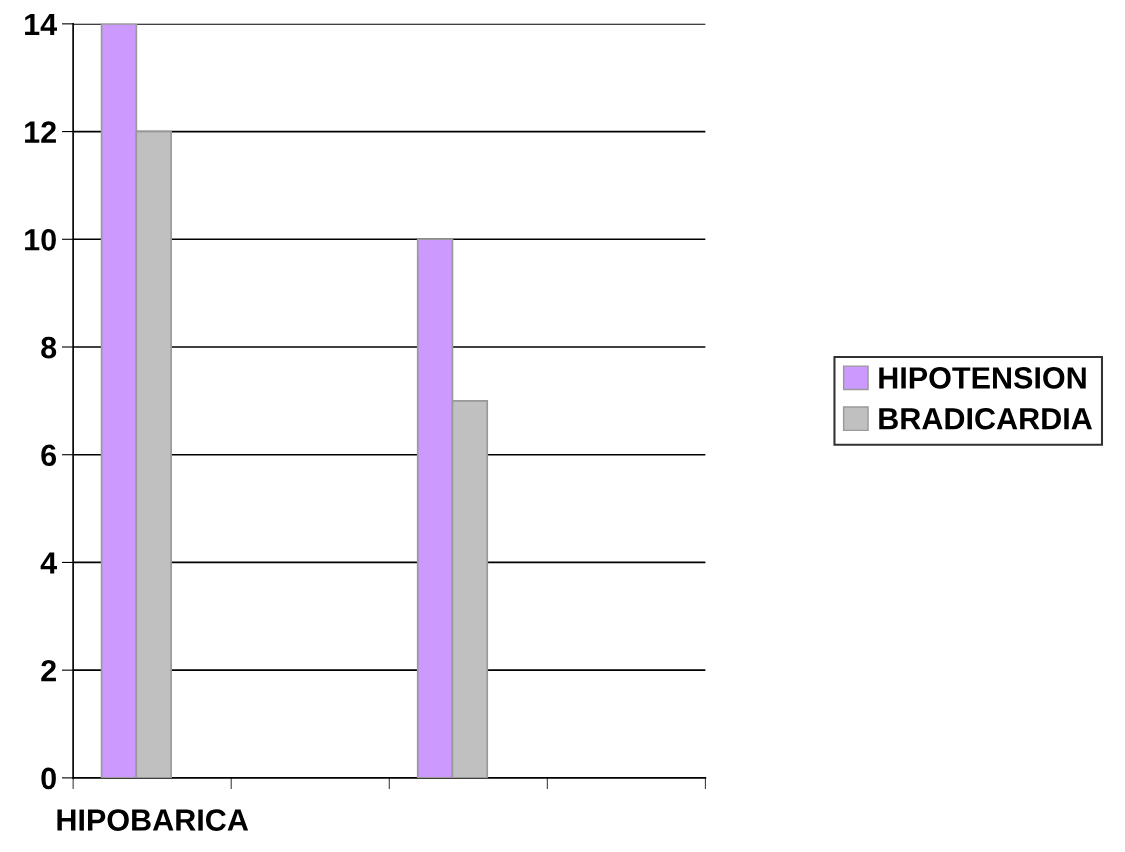  Describe the element at coordinates (49, 347) in the screenshot. I see `y-tick-label: 8` at that location.